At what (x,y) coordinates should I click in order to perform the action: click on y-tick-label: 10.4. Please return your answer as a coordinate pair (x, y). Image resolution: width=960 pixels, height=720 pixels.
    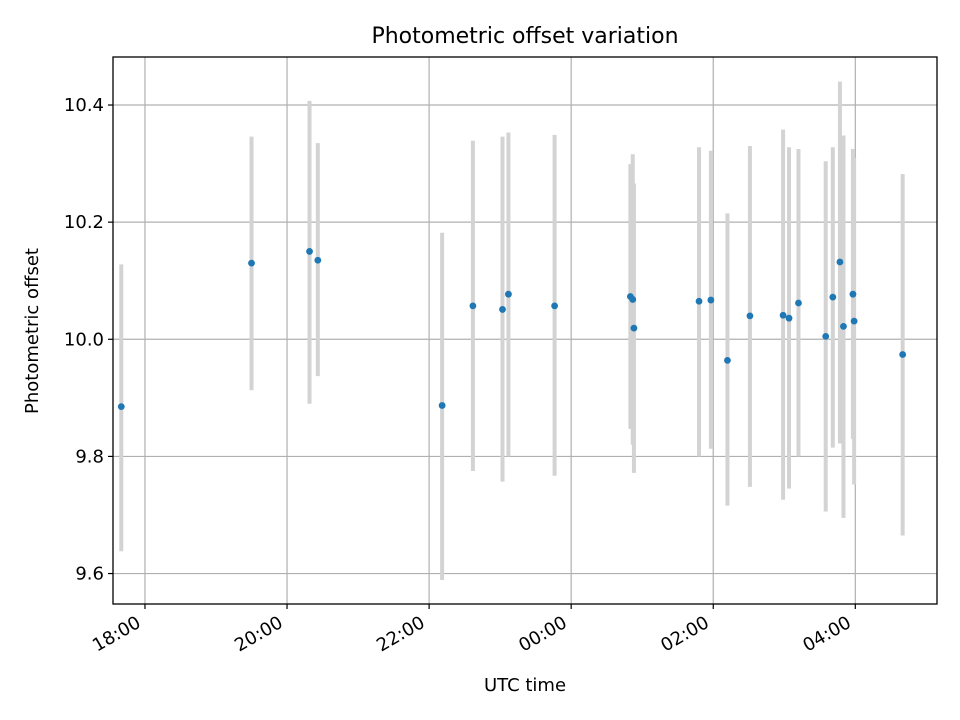
    Looking at the image, I should click on (84, 105).